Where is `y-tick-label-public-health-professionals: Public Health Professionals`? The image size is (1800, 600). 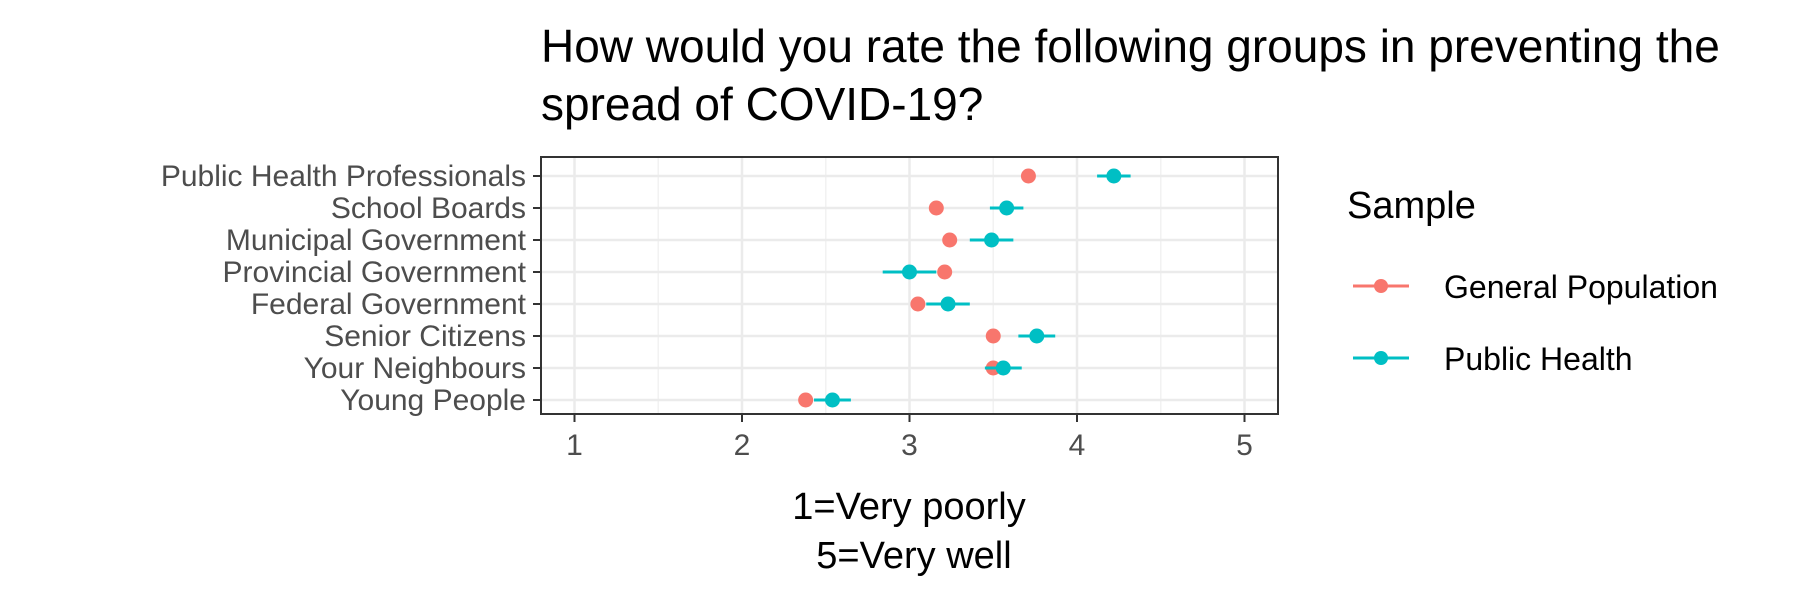
y-tick-label-public-health-professionals: Public Health Professionals is located at coordinates (343, 176).